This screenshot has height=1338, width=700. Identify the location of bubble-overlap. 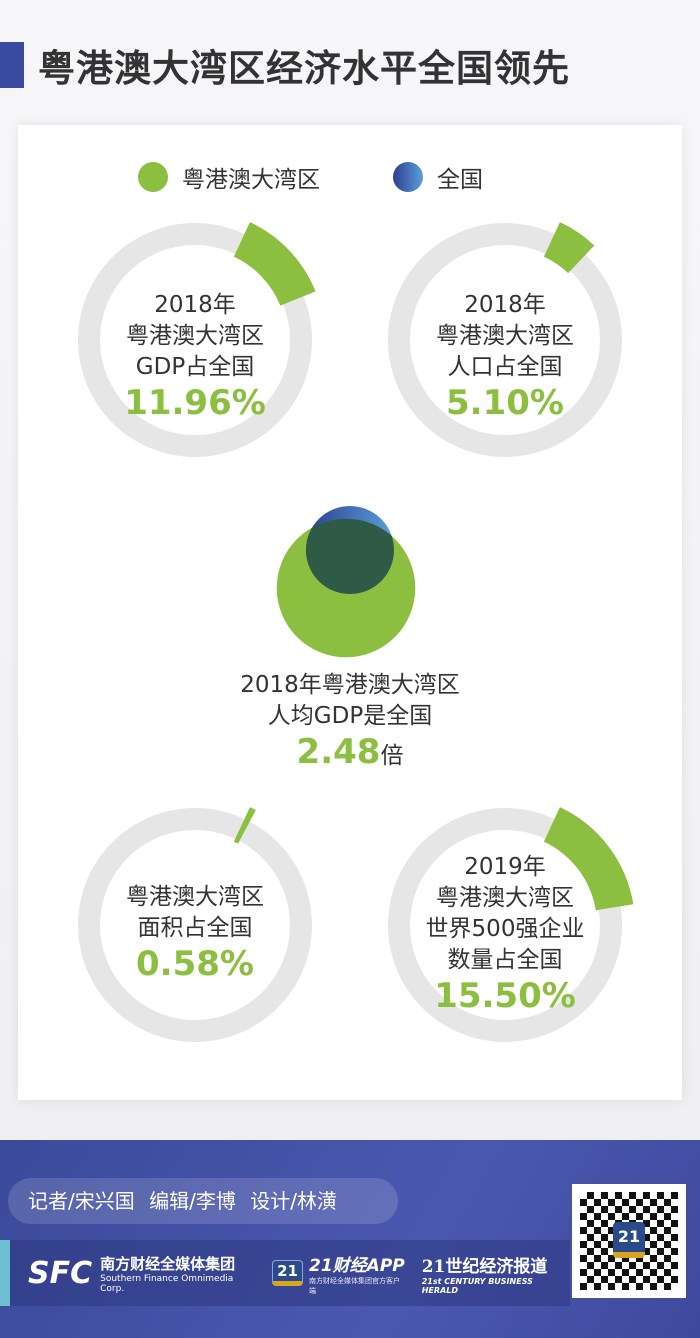
(350, 556).